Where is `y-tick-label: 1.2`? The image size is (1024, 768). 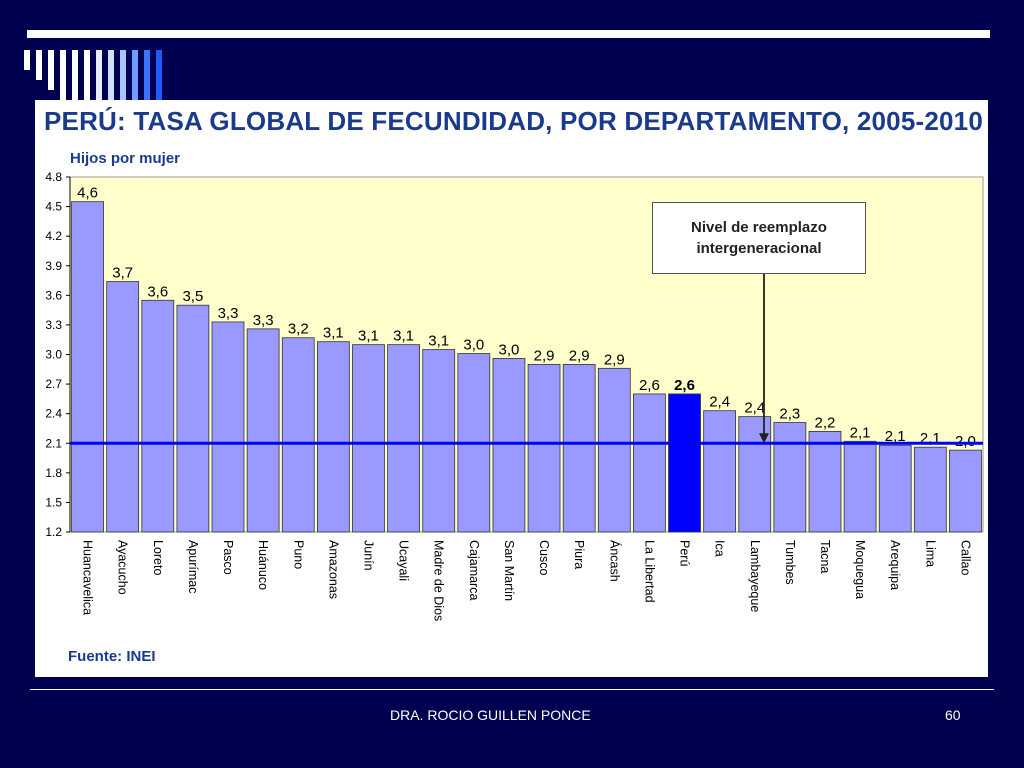 y-tick-label: 1.2 is located at coordinates (53, 532).